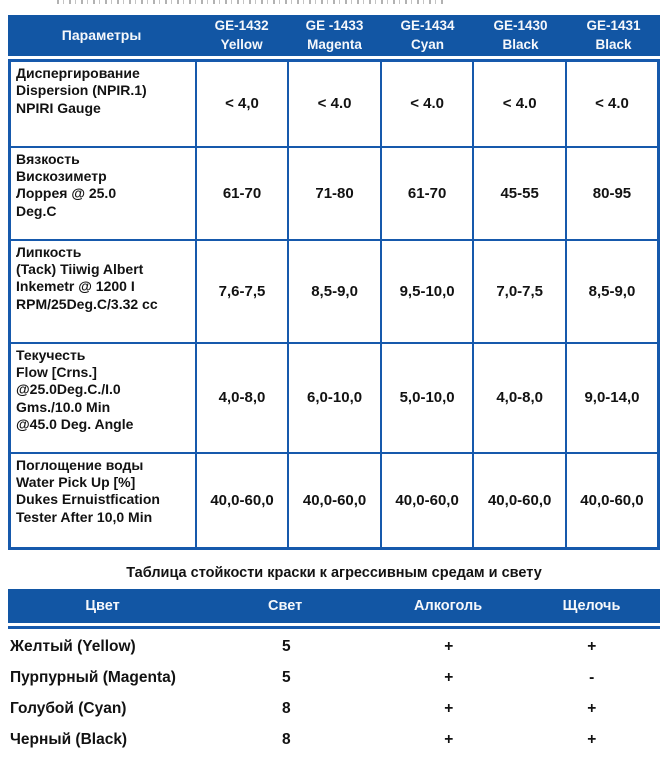 The height and width of the screenshot is (762, 667). Describe the element at coordinates (102, 193) in the screenshot. I see `param-cell: Вязкость Вискозиметр Лоррея @ 25.0 Deg.C` at that location.